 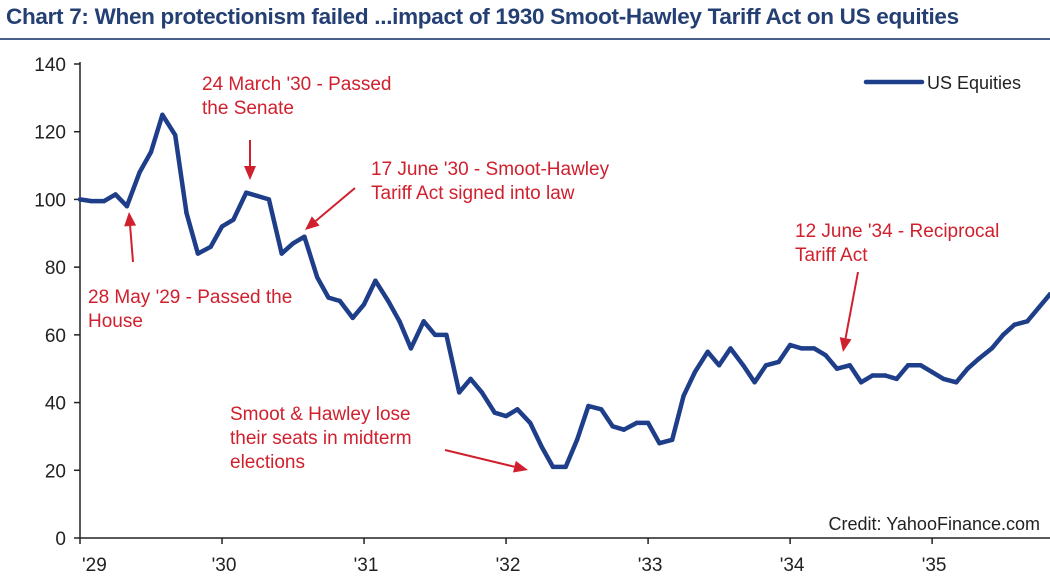 What do you see at coordinates (267, 462) in the screenshot?
I see `annotation-text: elections` at bounding box center [267, 462].